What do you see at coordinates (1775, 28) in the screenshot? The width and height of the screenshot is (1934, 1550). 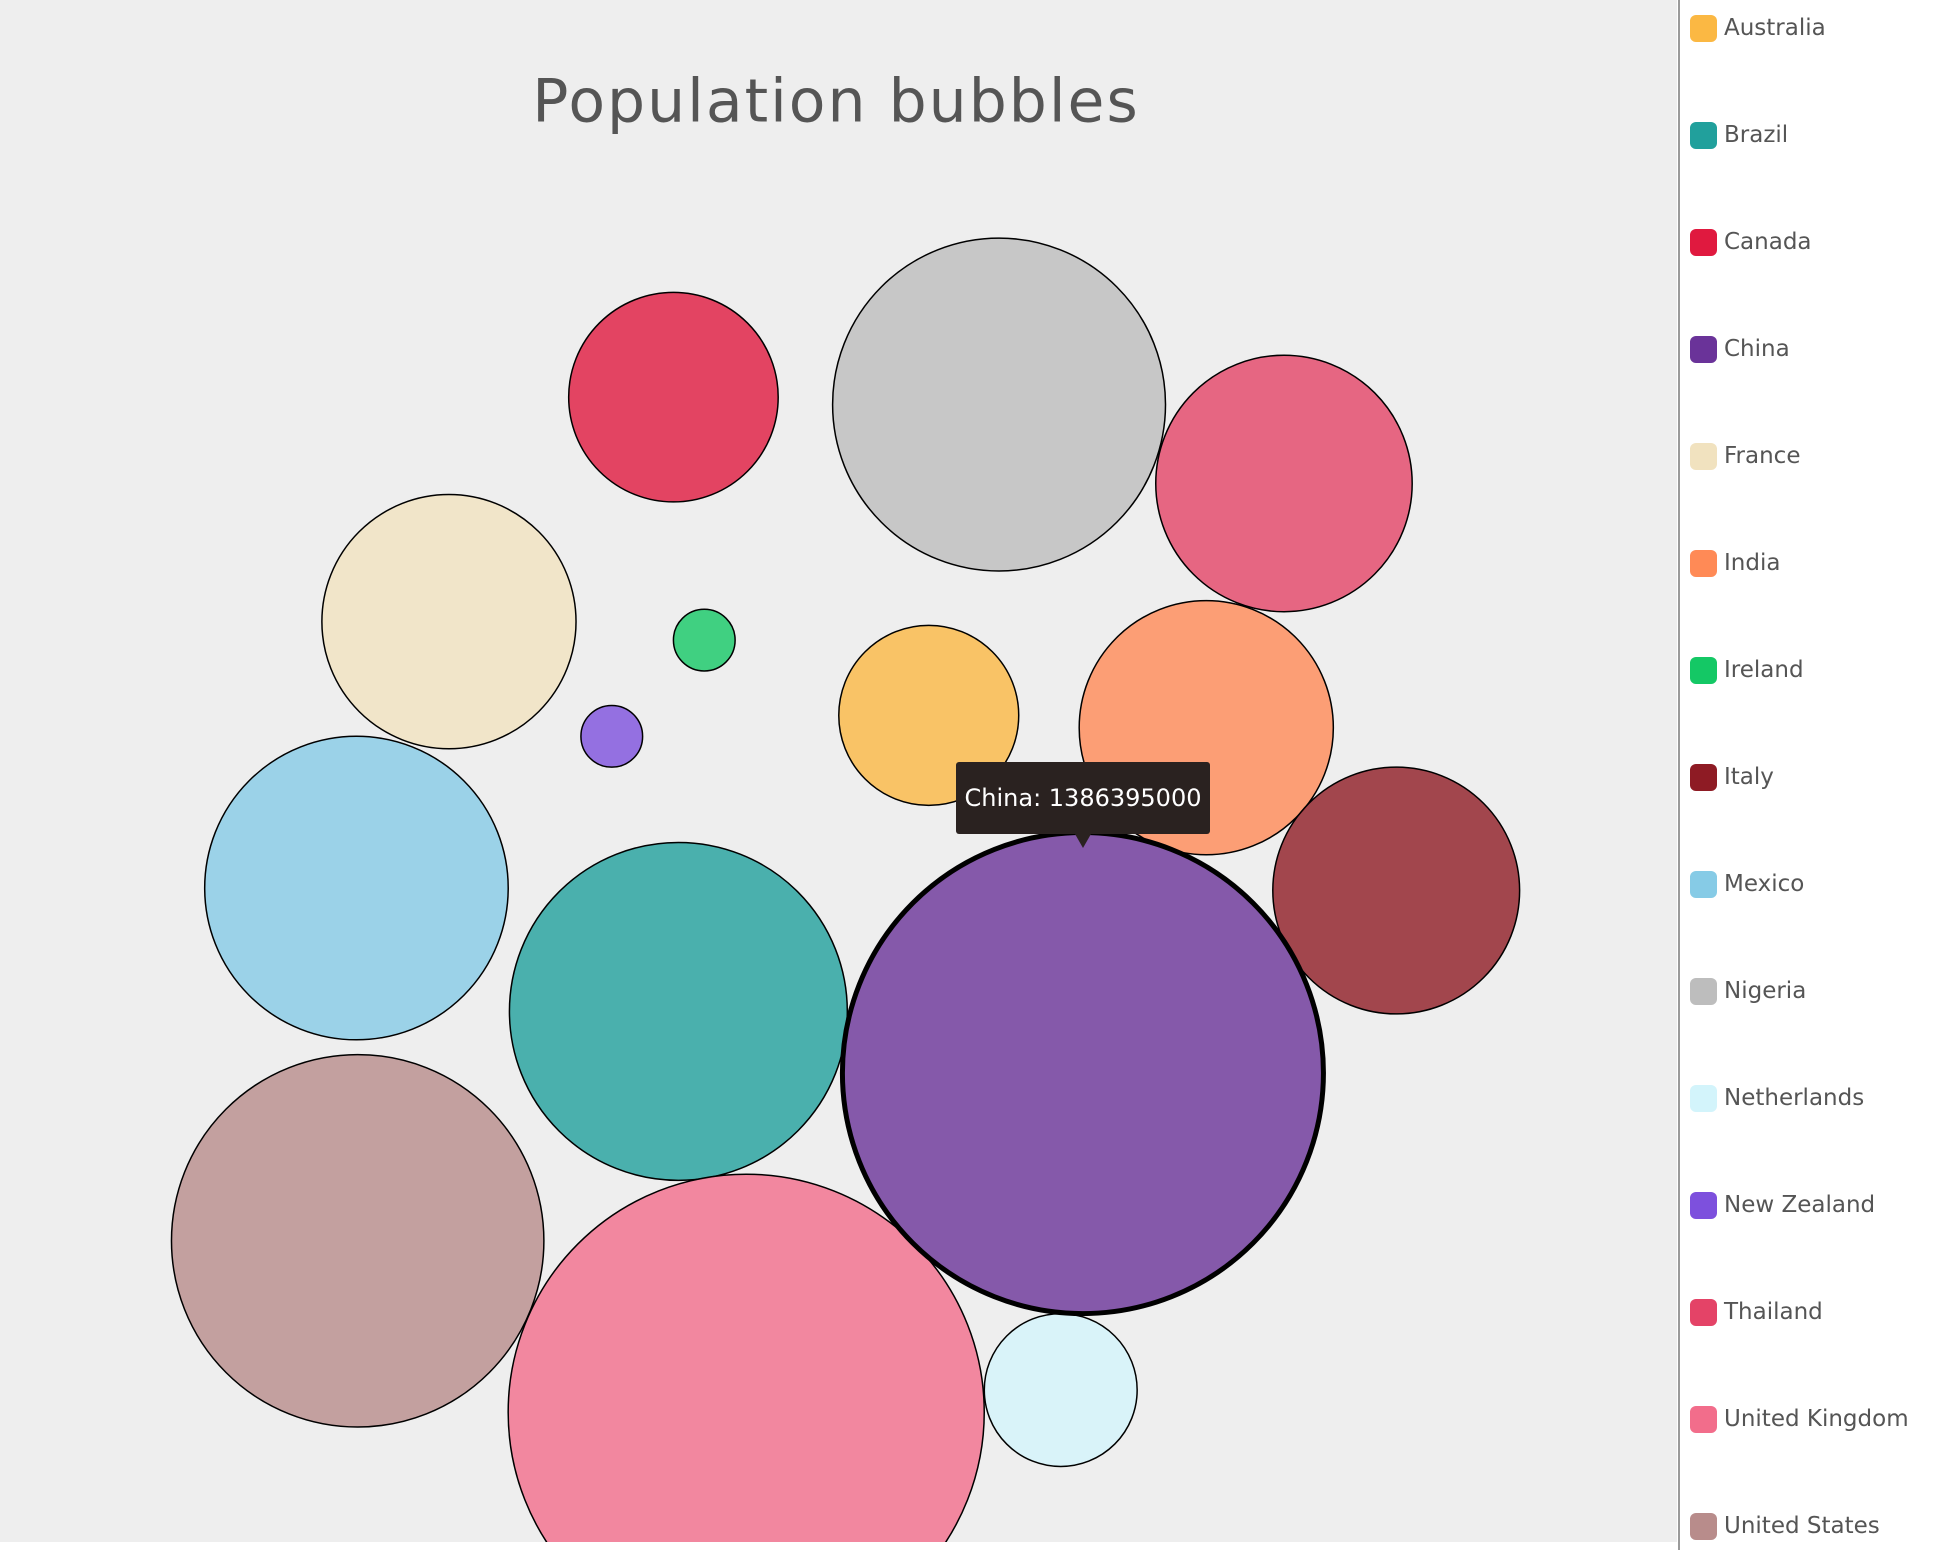 I see `legend-label: Australia` at bounding box center [1775, 28].